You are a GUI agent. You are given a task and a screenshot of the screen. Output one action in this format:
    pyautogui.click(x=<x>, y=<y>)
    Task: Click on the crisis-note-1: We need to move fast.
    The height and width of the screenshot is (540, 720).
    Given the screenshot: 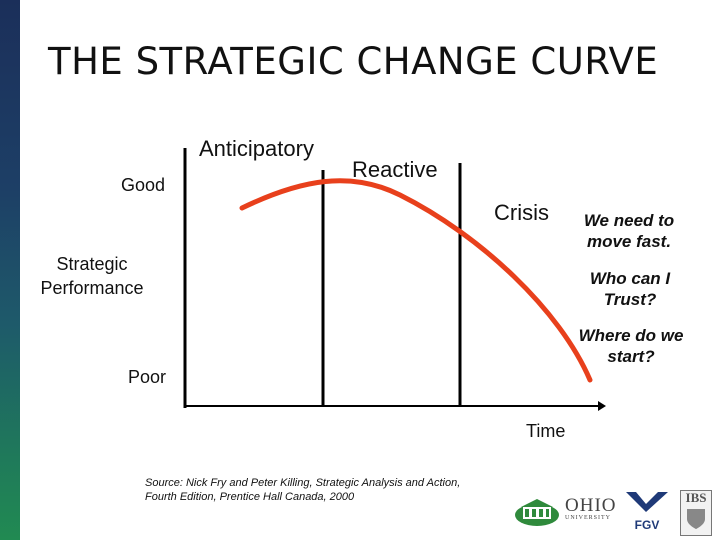 What is the action you would take?
    pyautogui.click(x=629, y=231)
    